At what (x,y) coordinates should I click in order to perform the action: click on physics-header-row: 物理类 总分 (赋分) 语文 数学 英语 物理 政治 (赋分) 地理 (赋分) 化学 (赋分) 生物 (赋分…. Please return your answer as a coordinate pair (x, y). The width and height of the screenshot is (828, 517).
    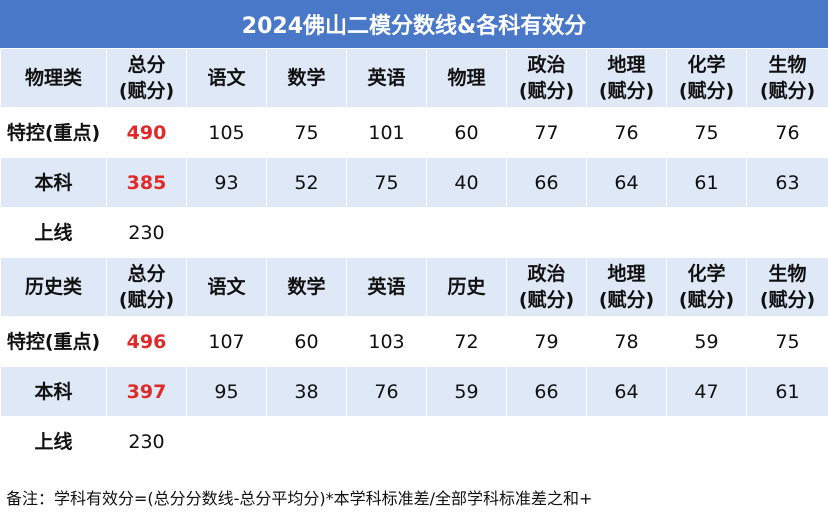
    Looking at the image, I should click on (414, 78).